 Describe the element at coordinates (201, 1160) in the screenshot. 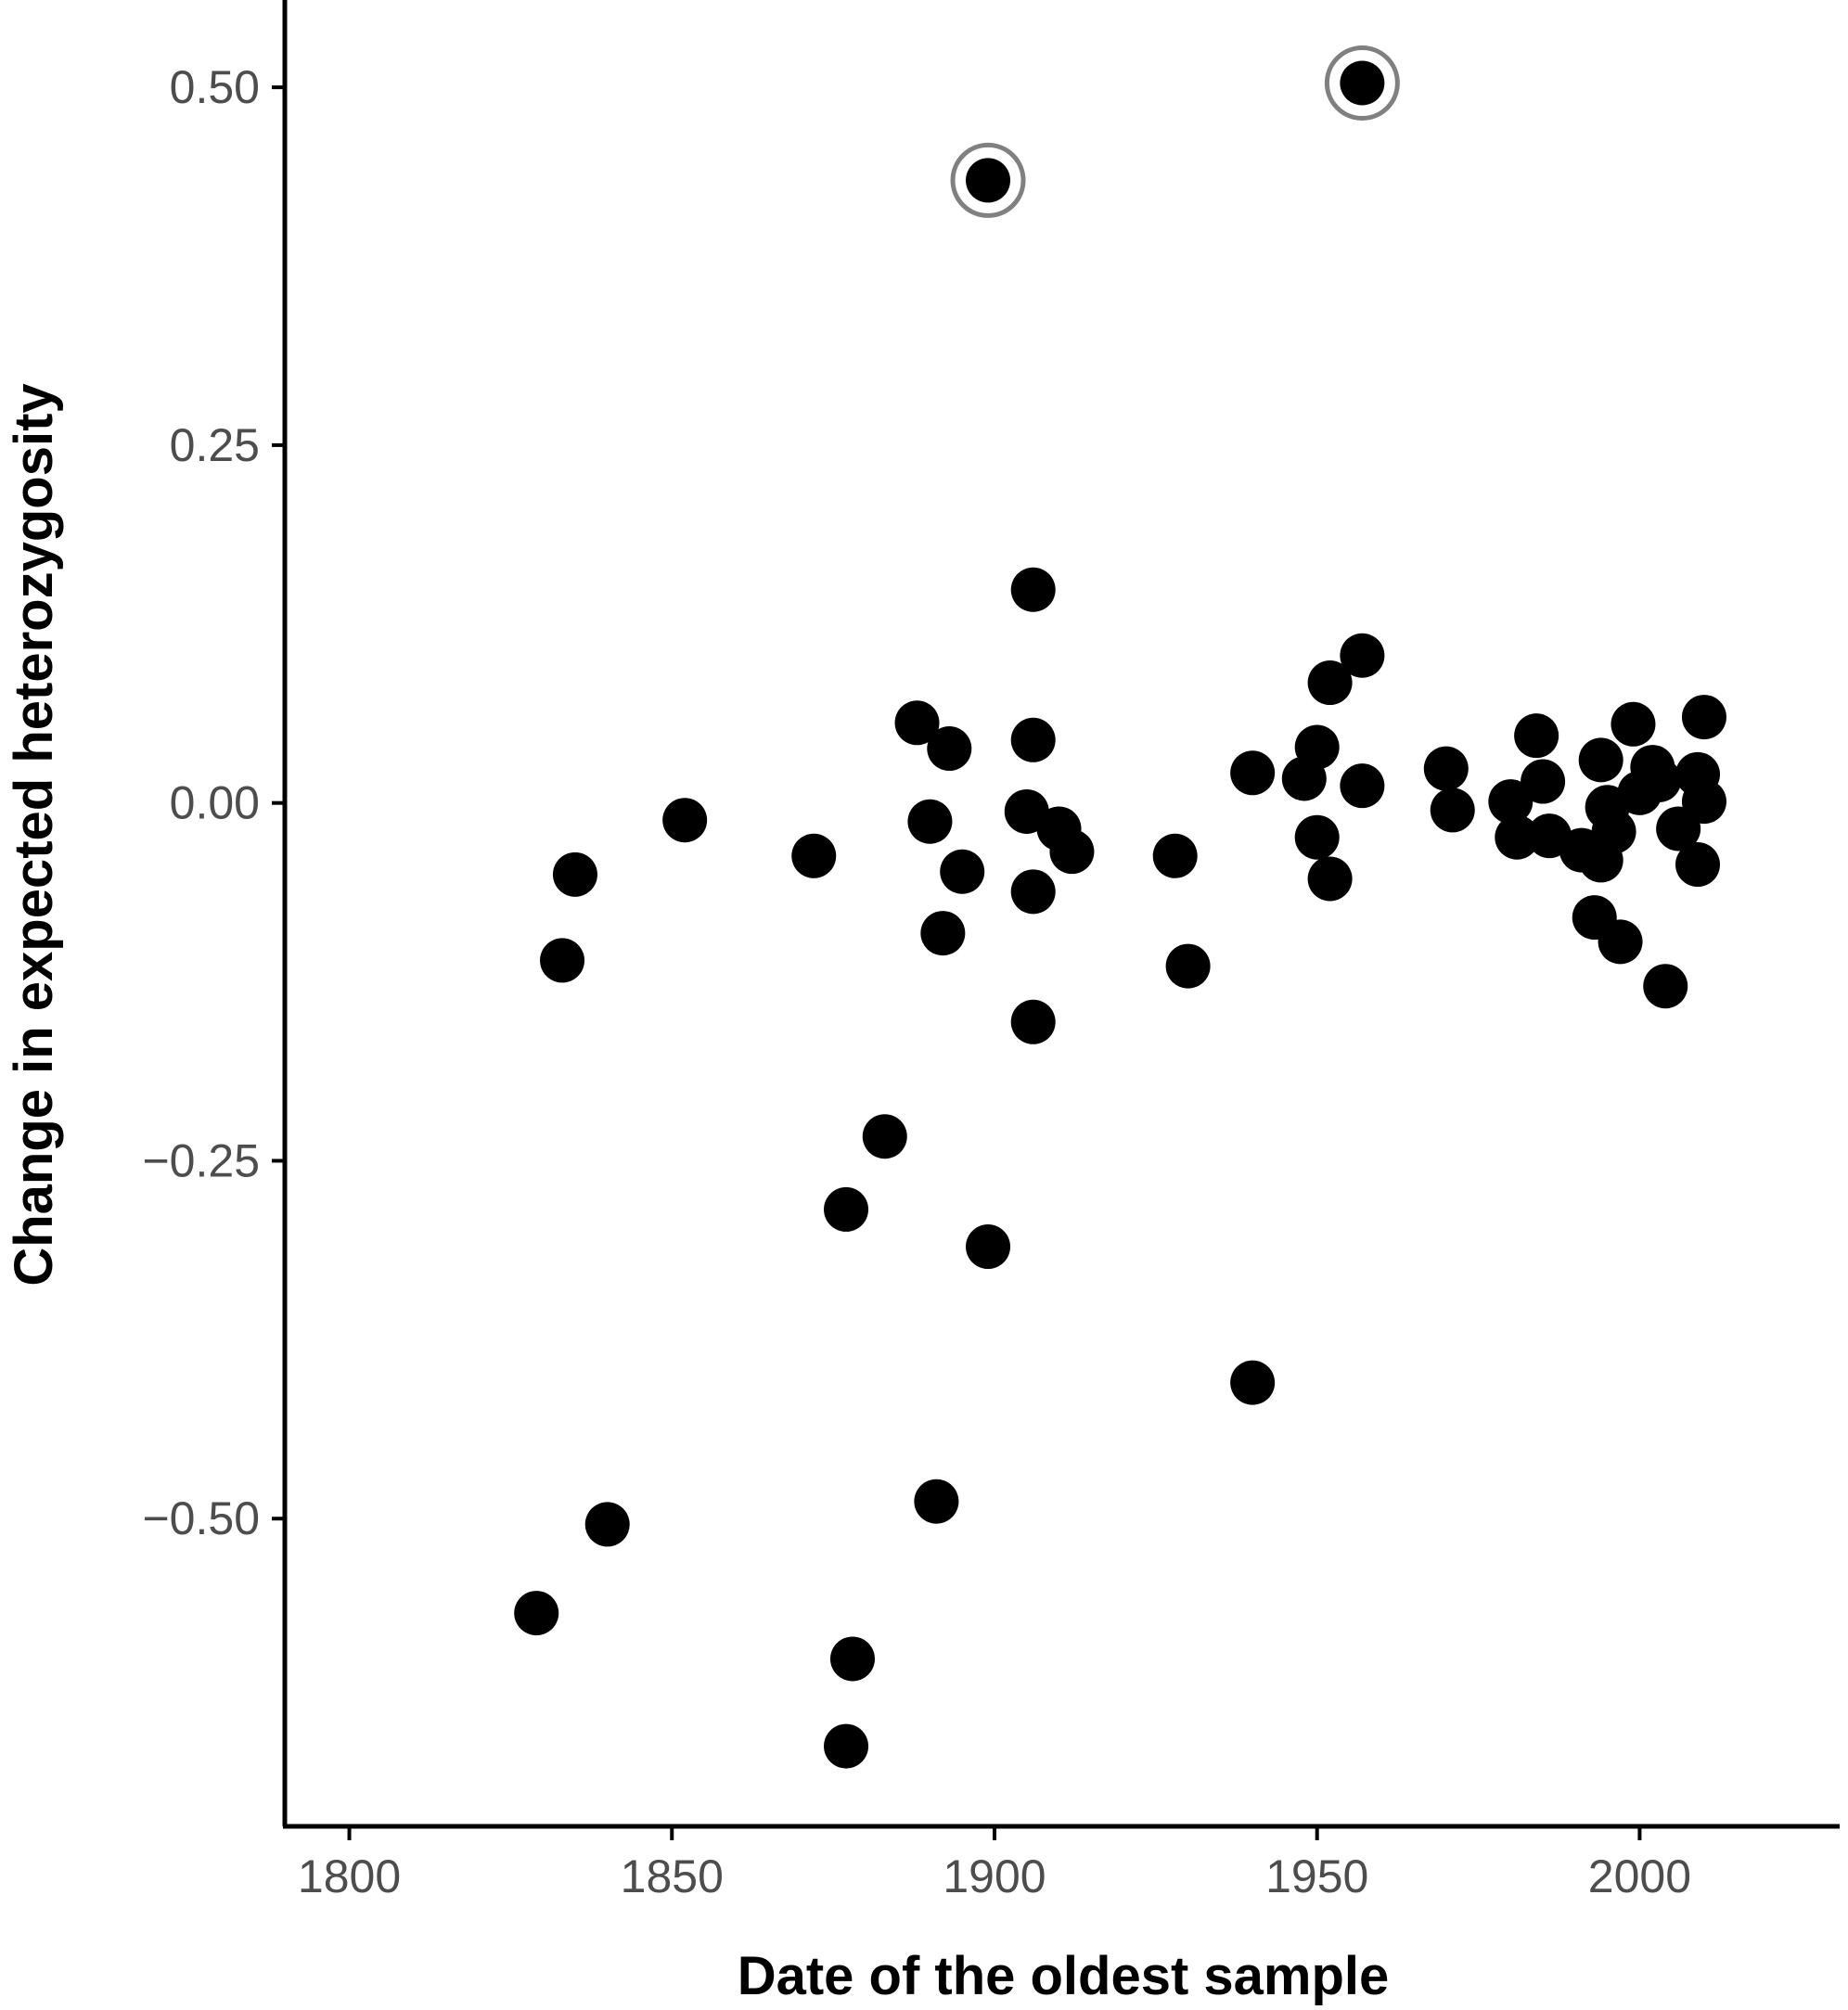

I see `y-tick-label: −0.25` at that location.